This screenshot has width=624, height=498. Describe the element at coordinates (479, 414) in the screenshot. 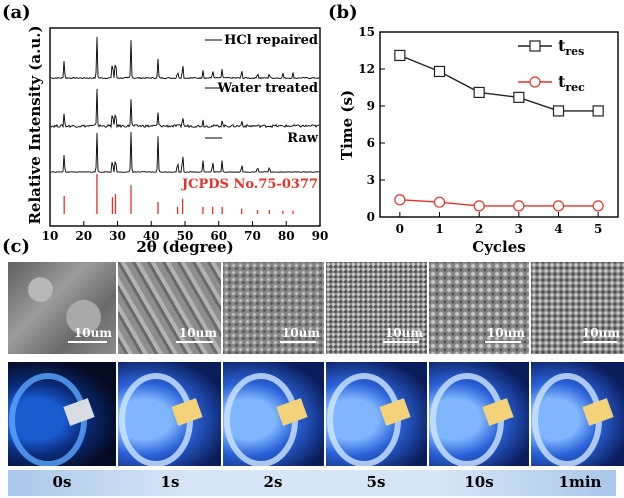

I see `photo-10s` at that location.